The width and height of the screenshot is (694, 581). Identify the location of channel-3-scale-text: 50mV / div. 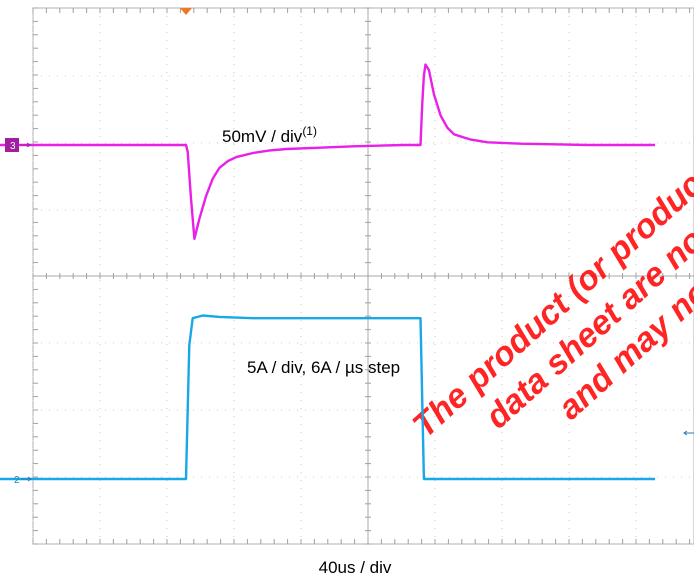
(262, 136).